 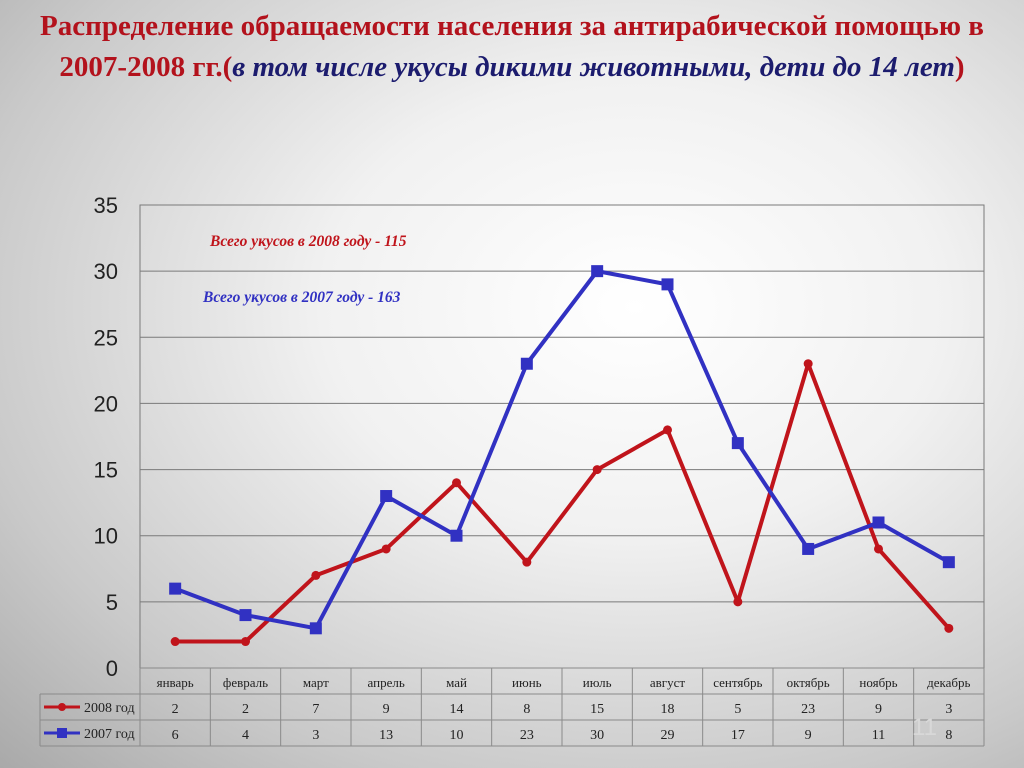 What do you see at coordinates (106, 403) in the screenshot?
I see `y-tick-label: 20` at bounding box center [106, 403].